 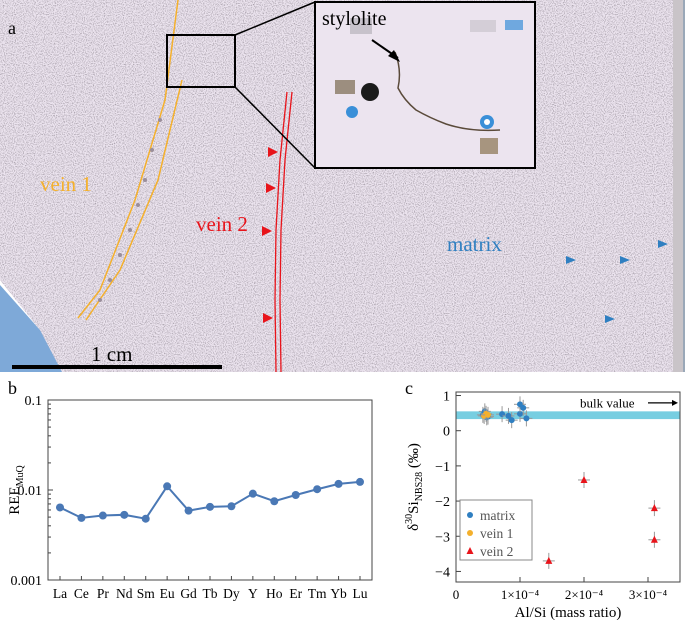 What do you see at coordinates (66, 184) in the screenshot?
I see `vein-1-label: vein 1` at bounding box center [66, 184].